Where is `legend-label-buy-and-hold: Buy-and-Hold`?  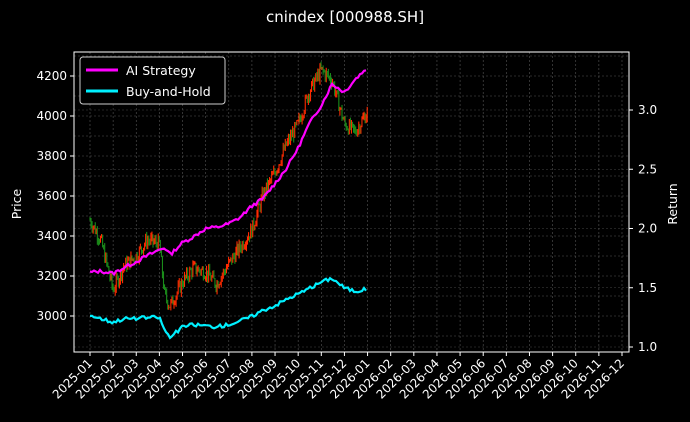 legend-label-buy-and-hold: Buy-and-Hold is located at coordinates (168, 91).